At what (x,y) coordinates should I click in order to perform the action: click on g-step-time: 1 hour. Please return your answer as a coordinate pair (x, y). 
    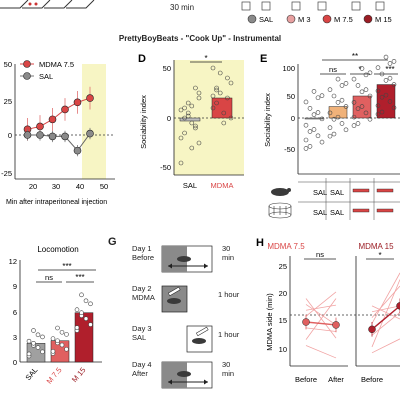
    Looking at the image, I should click on (229, 294).